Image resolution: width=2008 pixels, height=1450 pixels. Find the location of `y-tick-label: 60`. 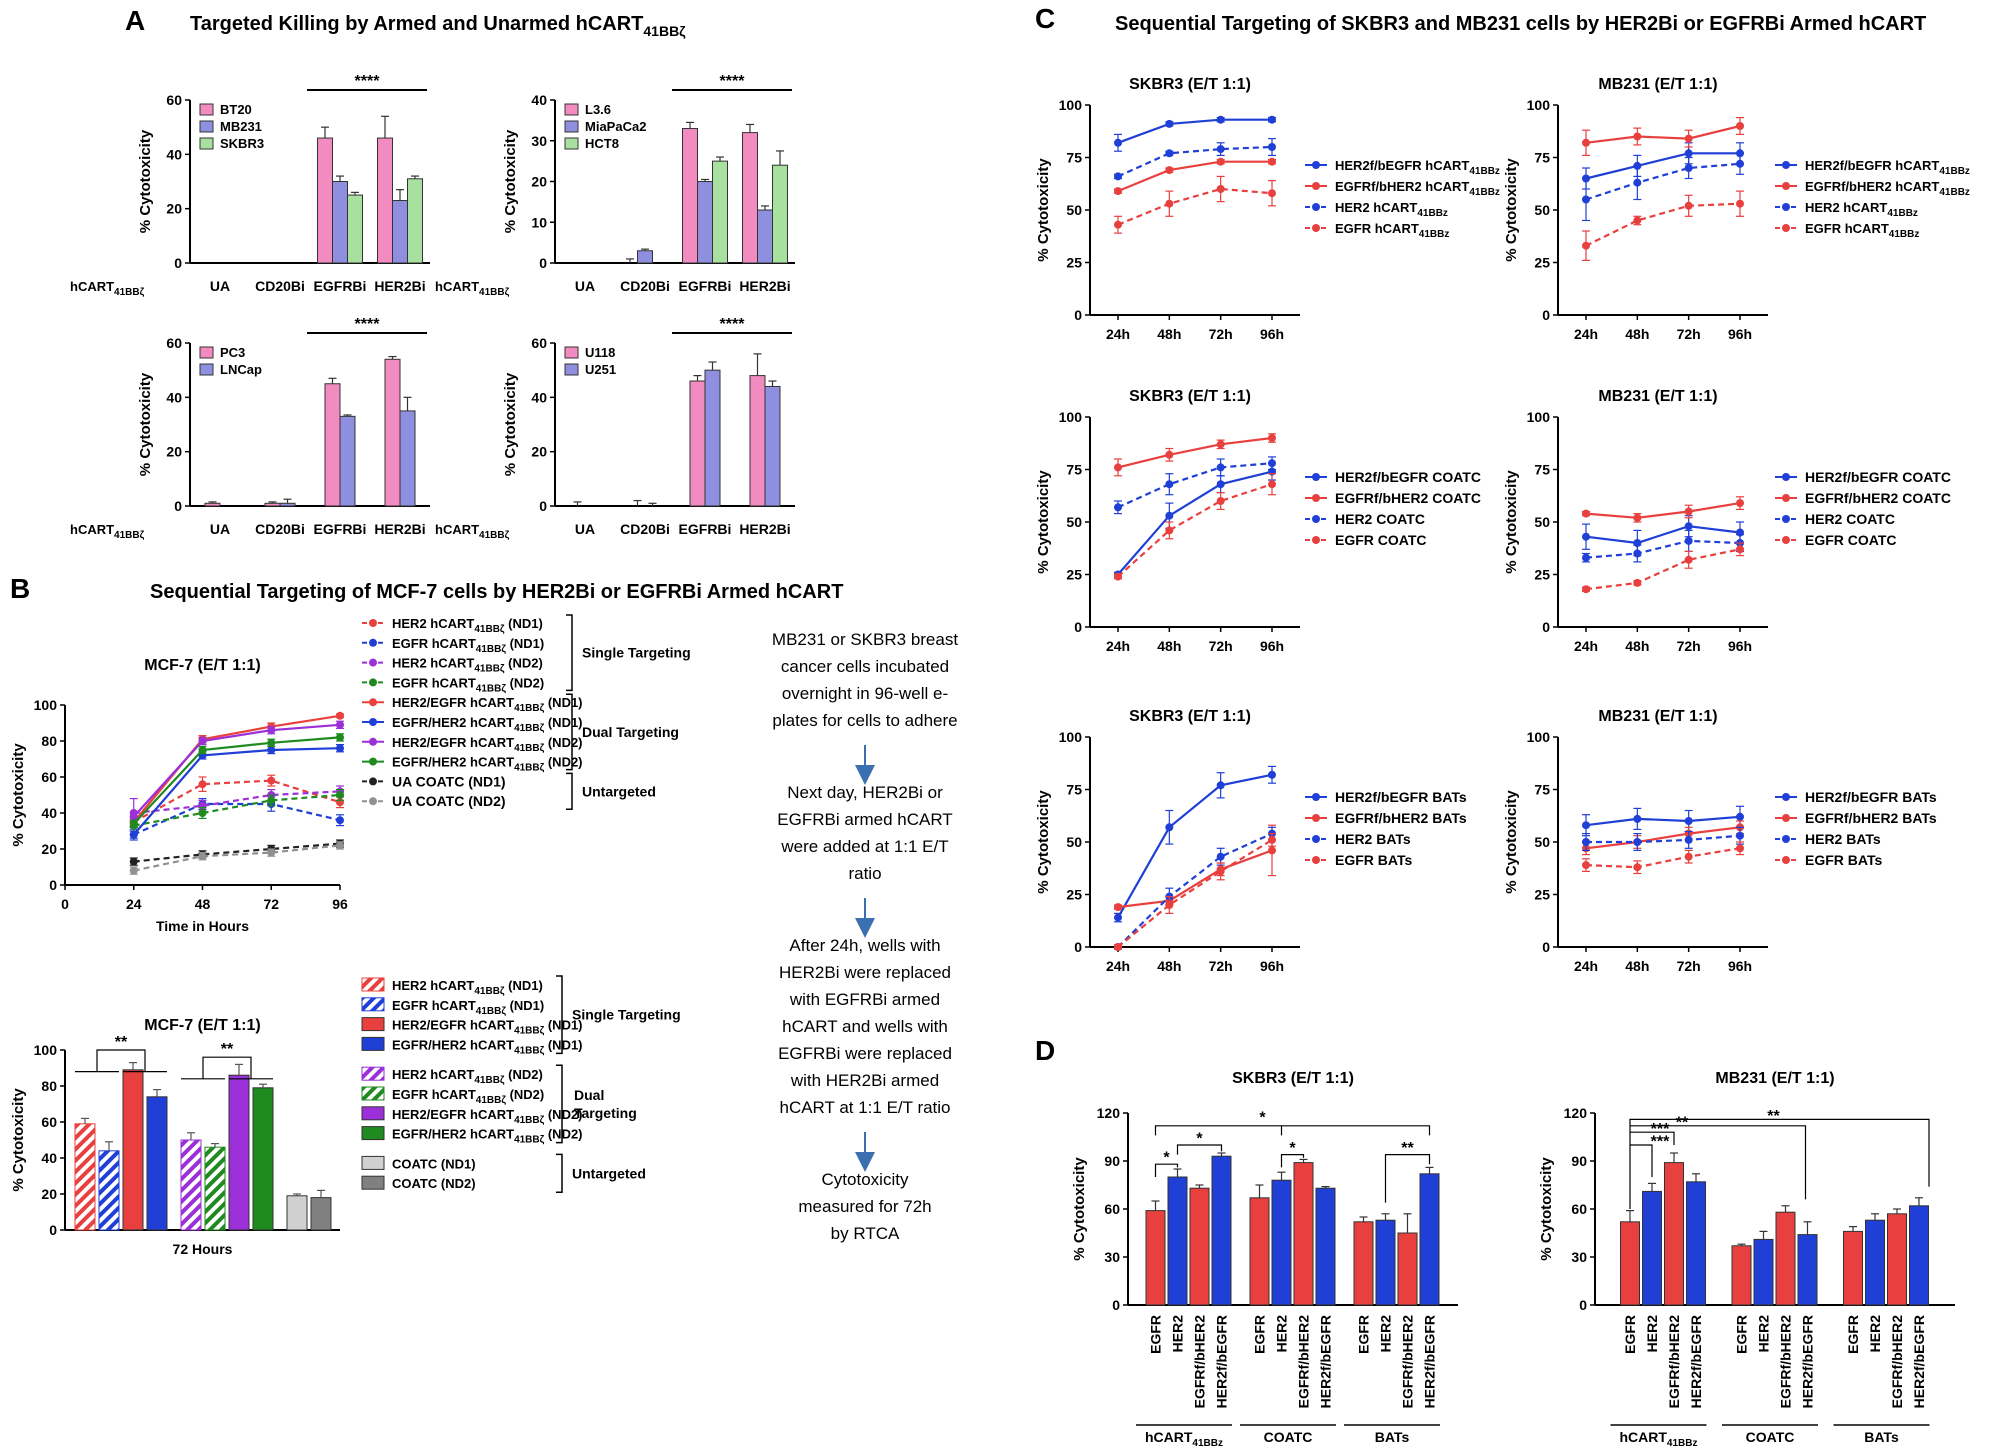

y-tick-label: 60 is located at coordinates (49, 1122).